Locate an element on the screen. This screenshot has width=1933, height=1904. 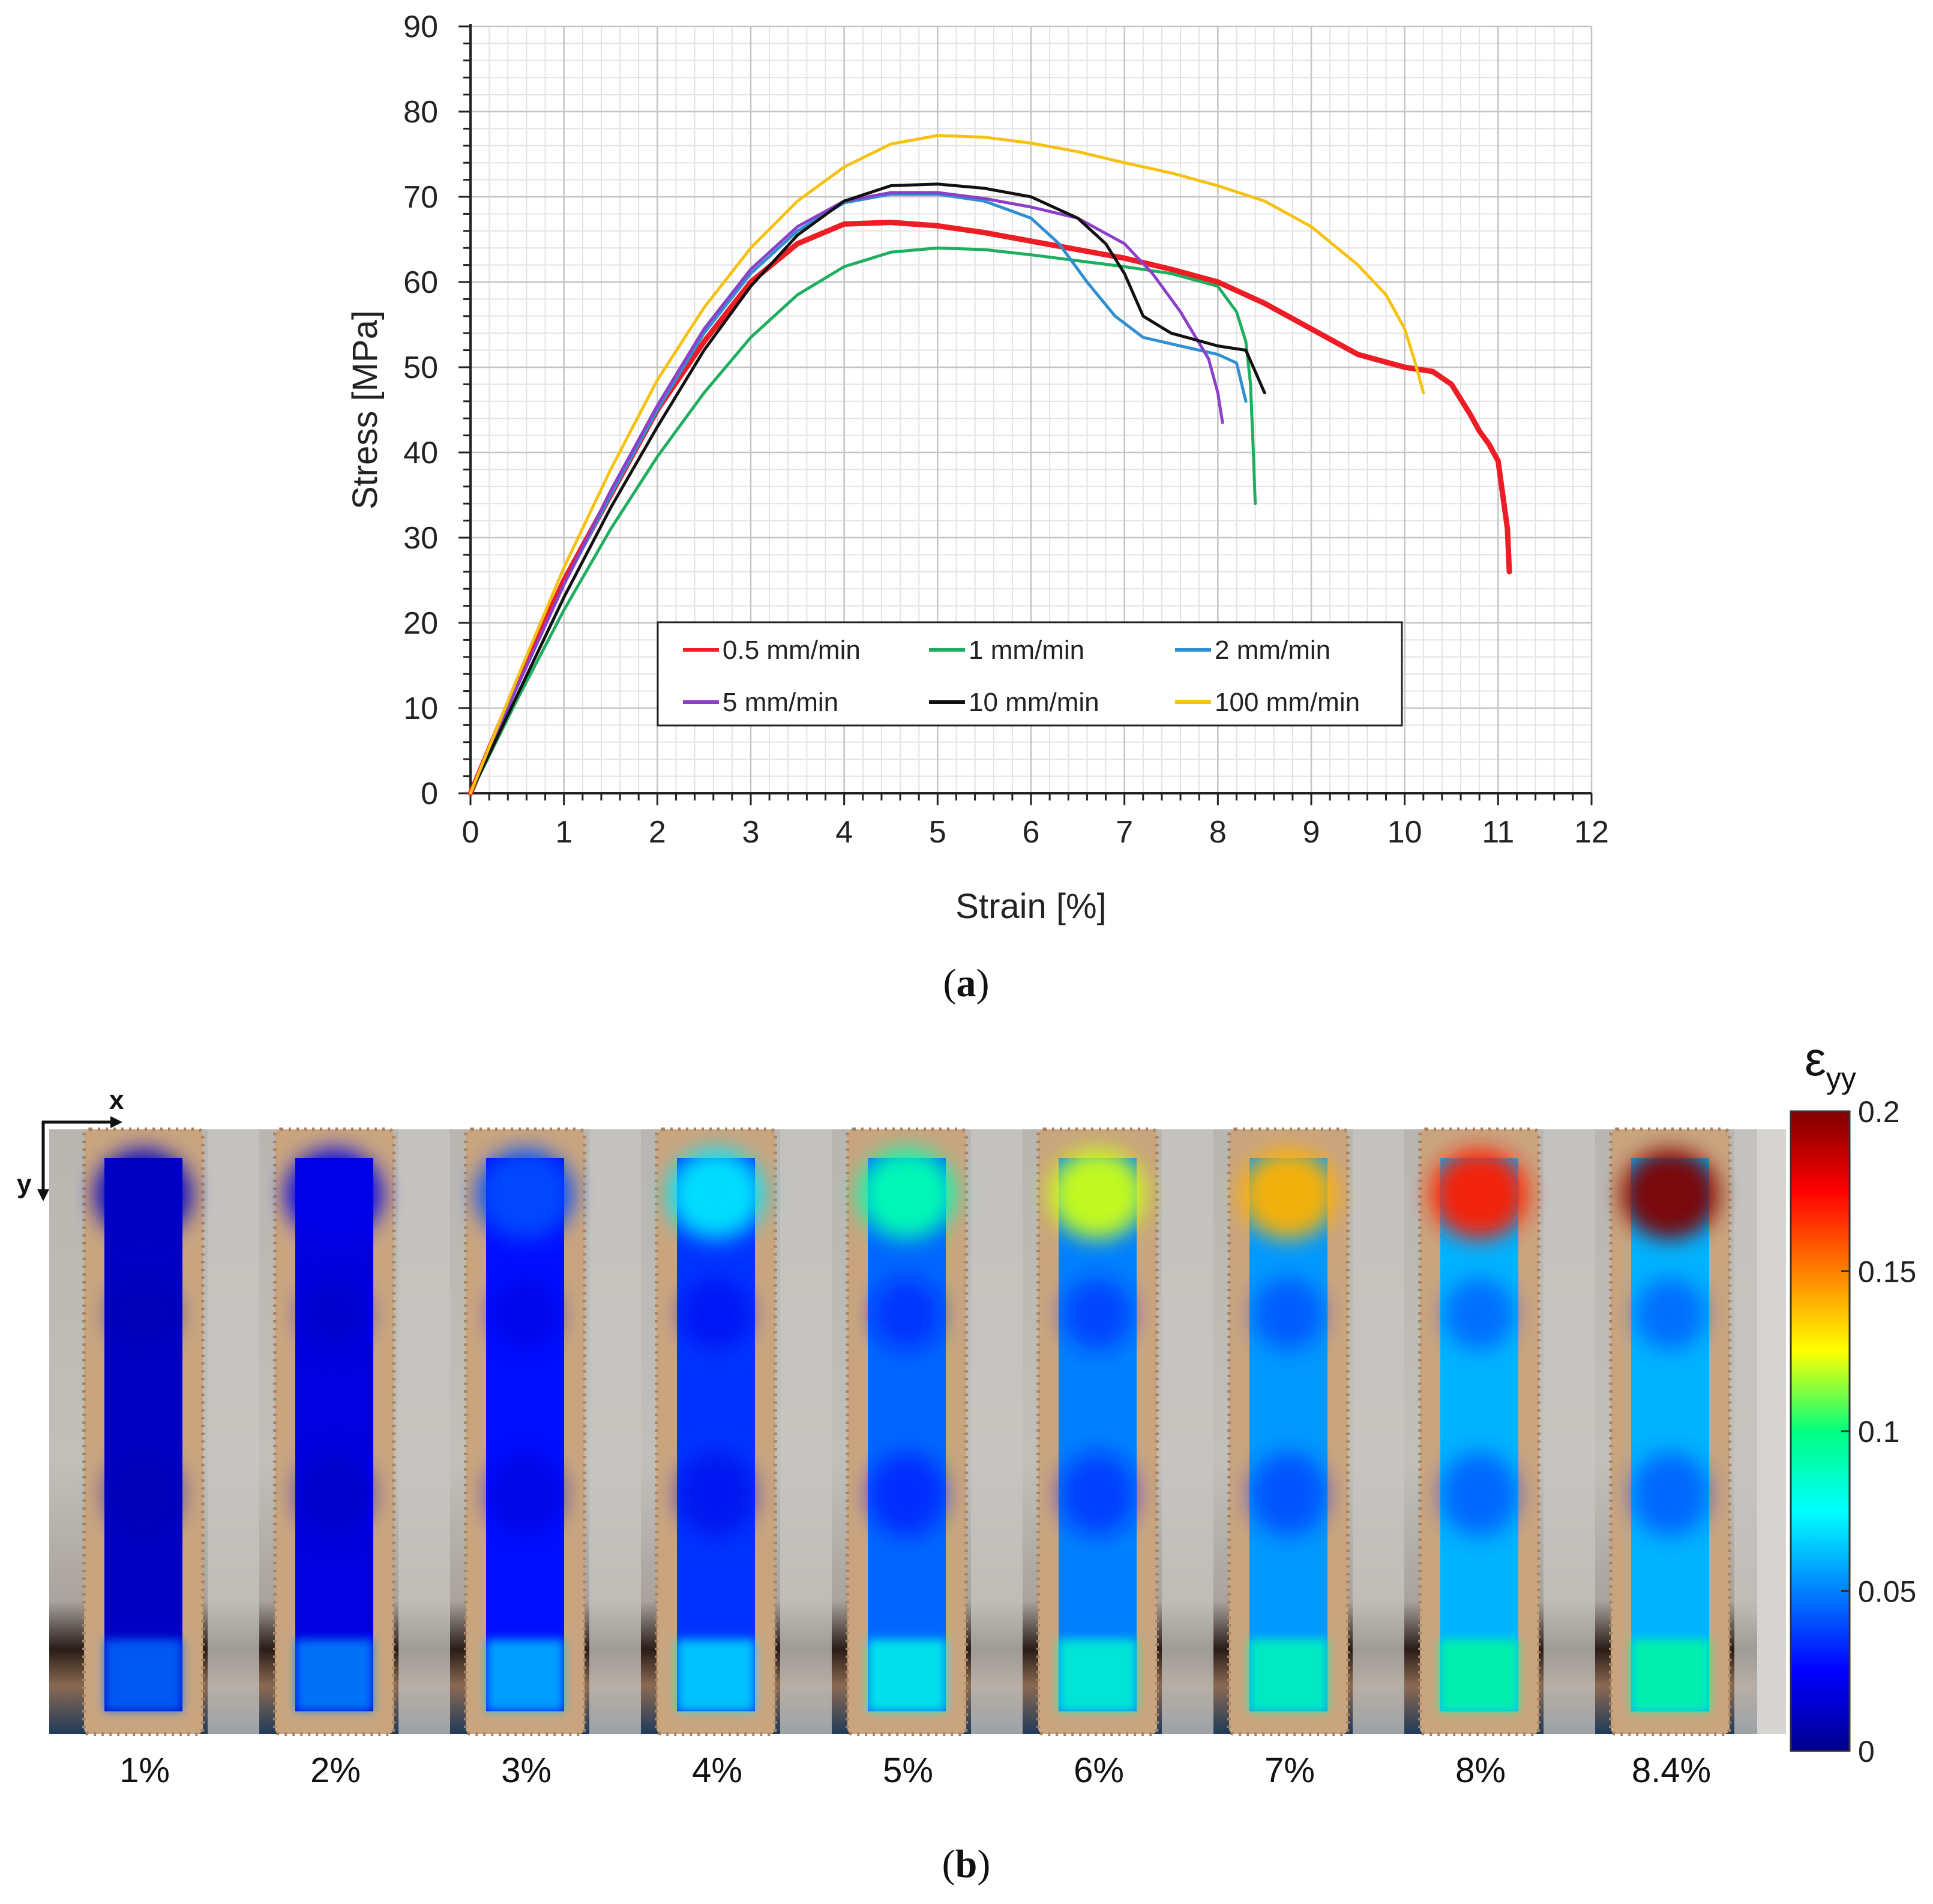
y-tick-label: 50 is located at coordinates (420, 367).